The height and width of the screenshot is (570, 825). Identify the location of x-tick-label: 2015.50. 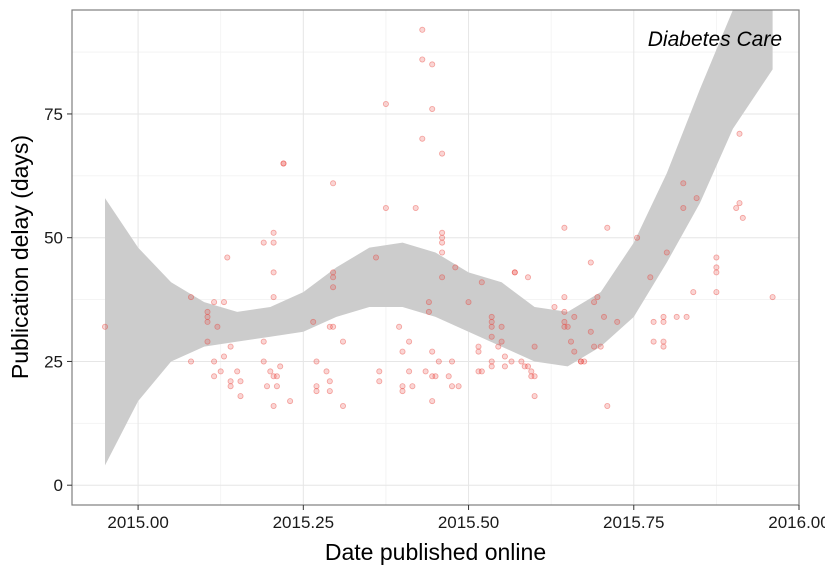
(468, 522).